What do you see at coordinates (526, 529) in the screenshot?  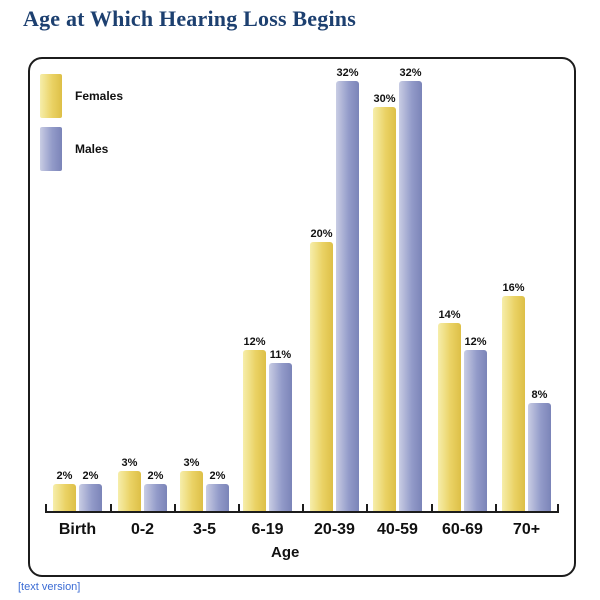 I see `x-axis-label-70plus: 70+` at bounding box center [526, 529].